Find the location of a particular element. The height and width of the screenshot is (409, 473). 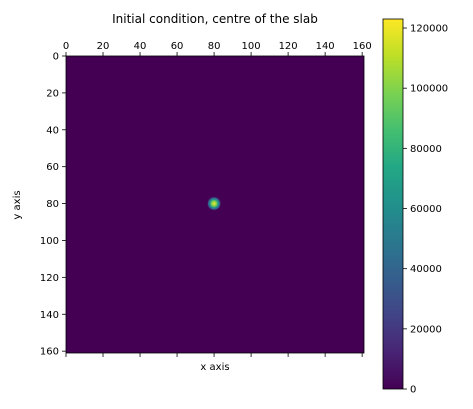

x-tick-label: 20 is located at coordinates (103, 46).